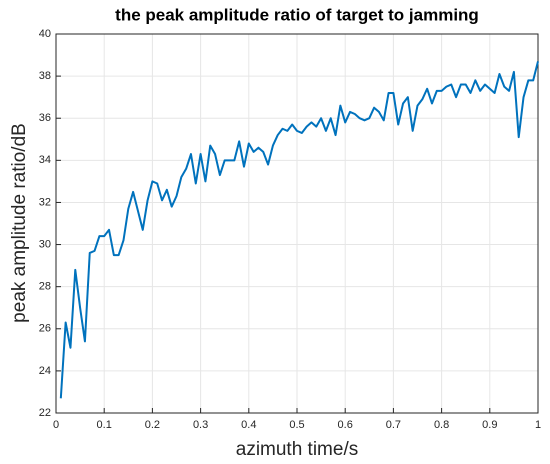 The image size is (550, 464). Describe the element at coordinates (45, 244) in the screenshot. I see `y-tick-label: 30` at that location.